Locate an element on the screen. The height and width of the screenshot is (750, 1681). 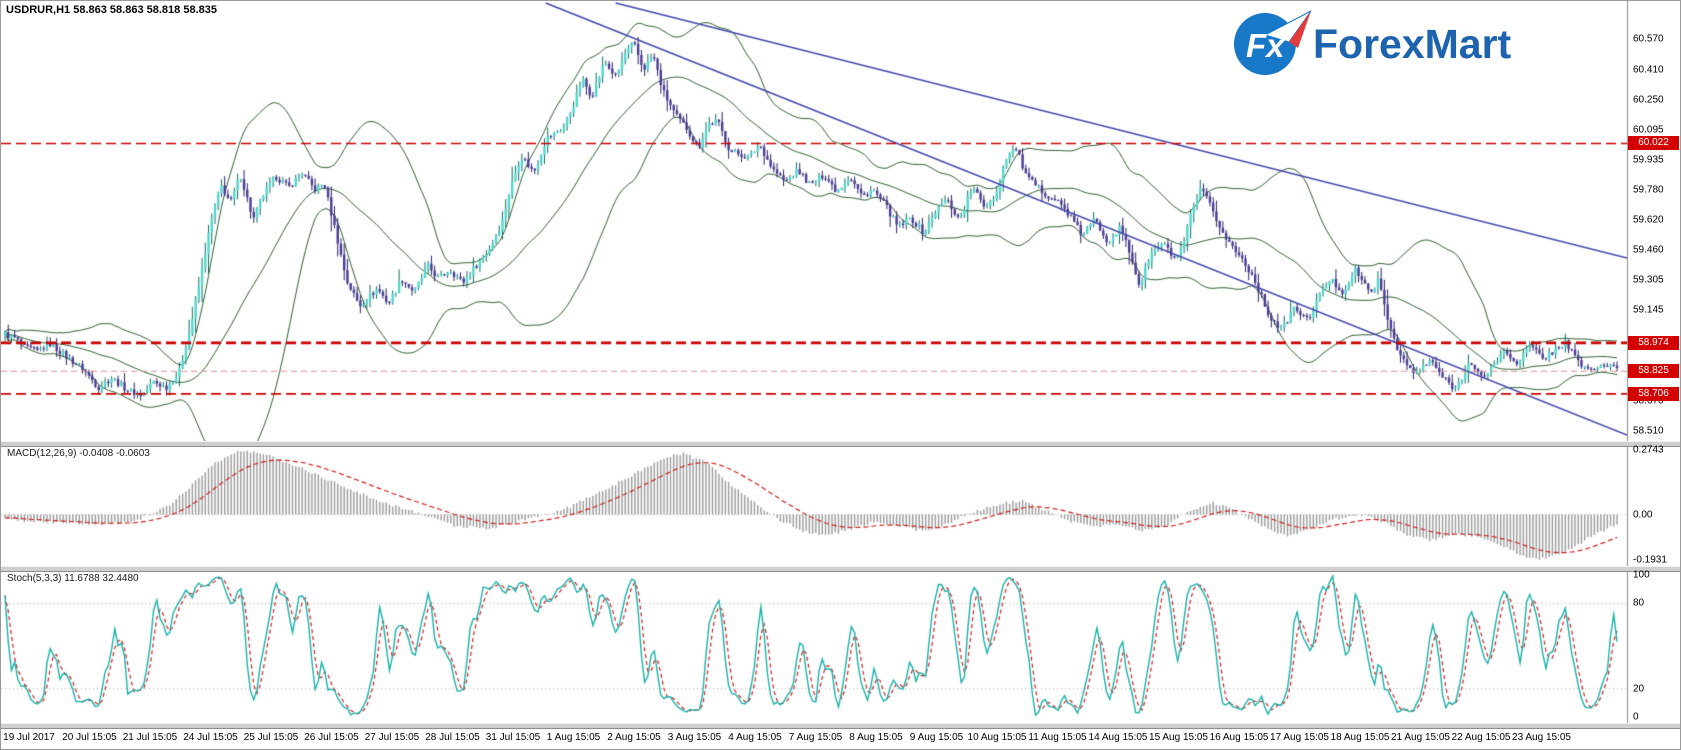
price-tick: 59.460 is located at coordinates (1648, 250).